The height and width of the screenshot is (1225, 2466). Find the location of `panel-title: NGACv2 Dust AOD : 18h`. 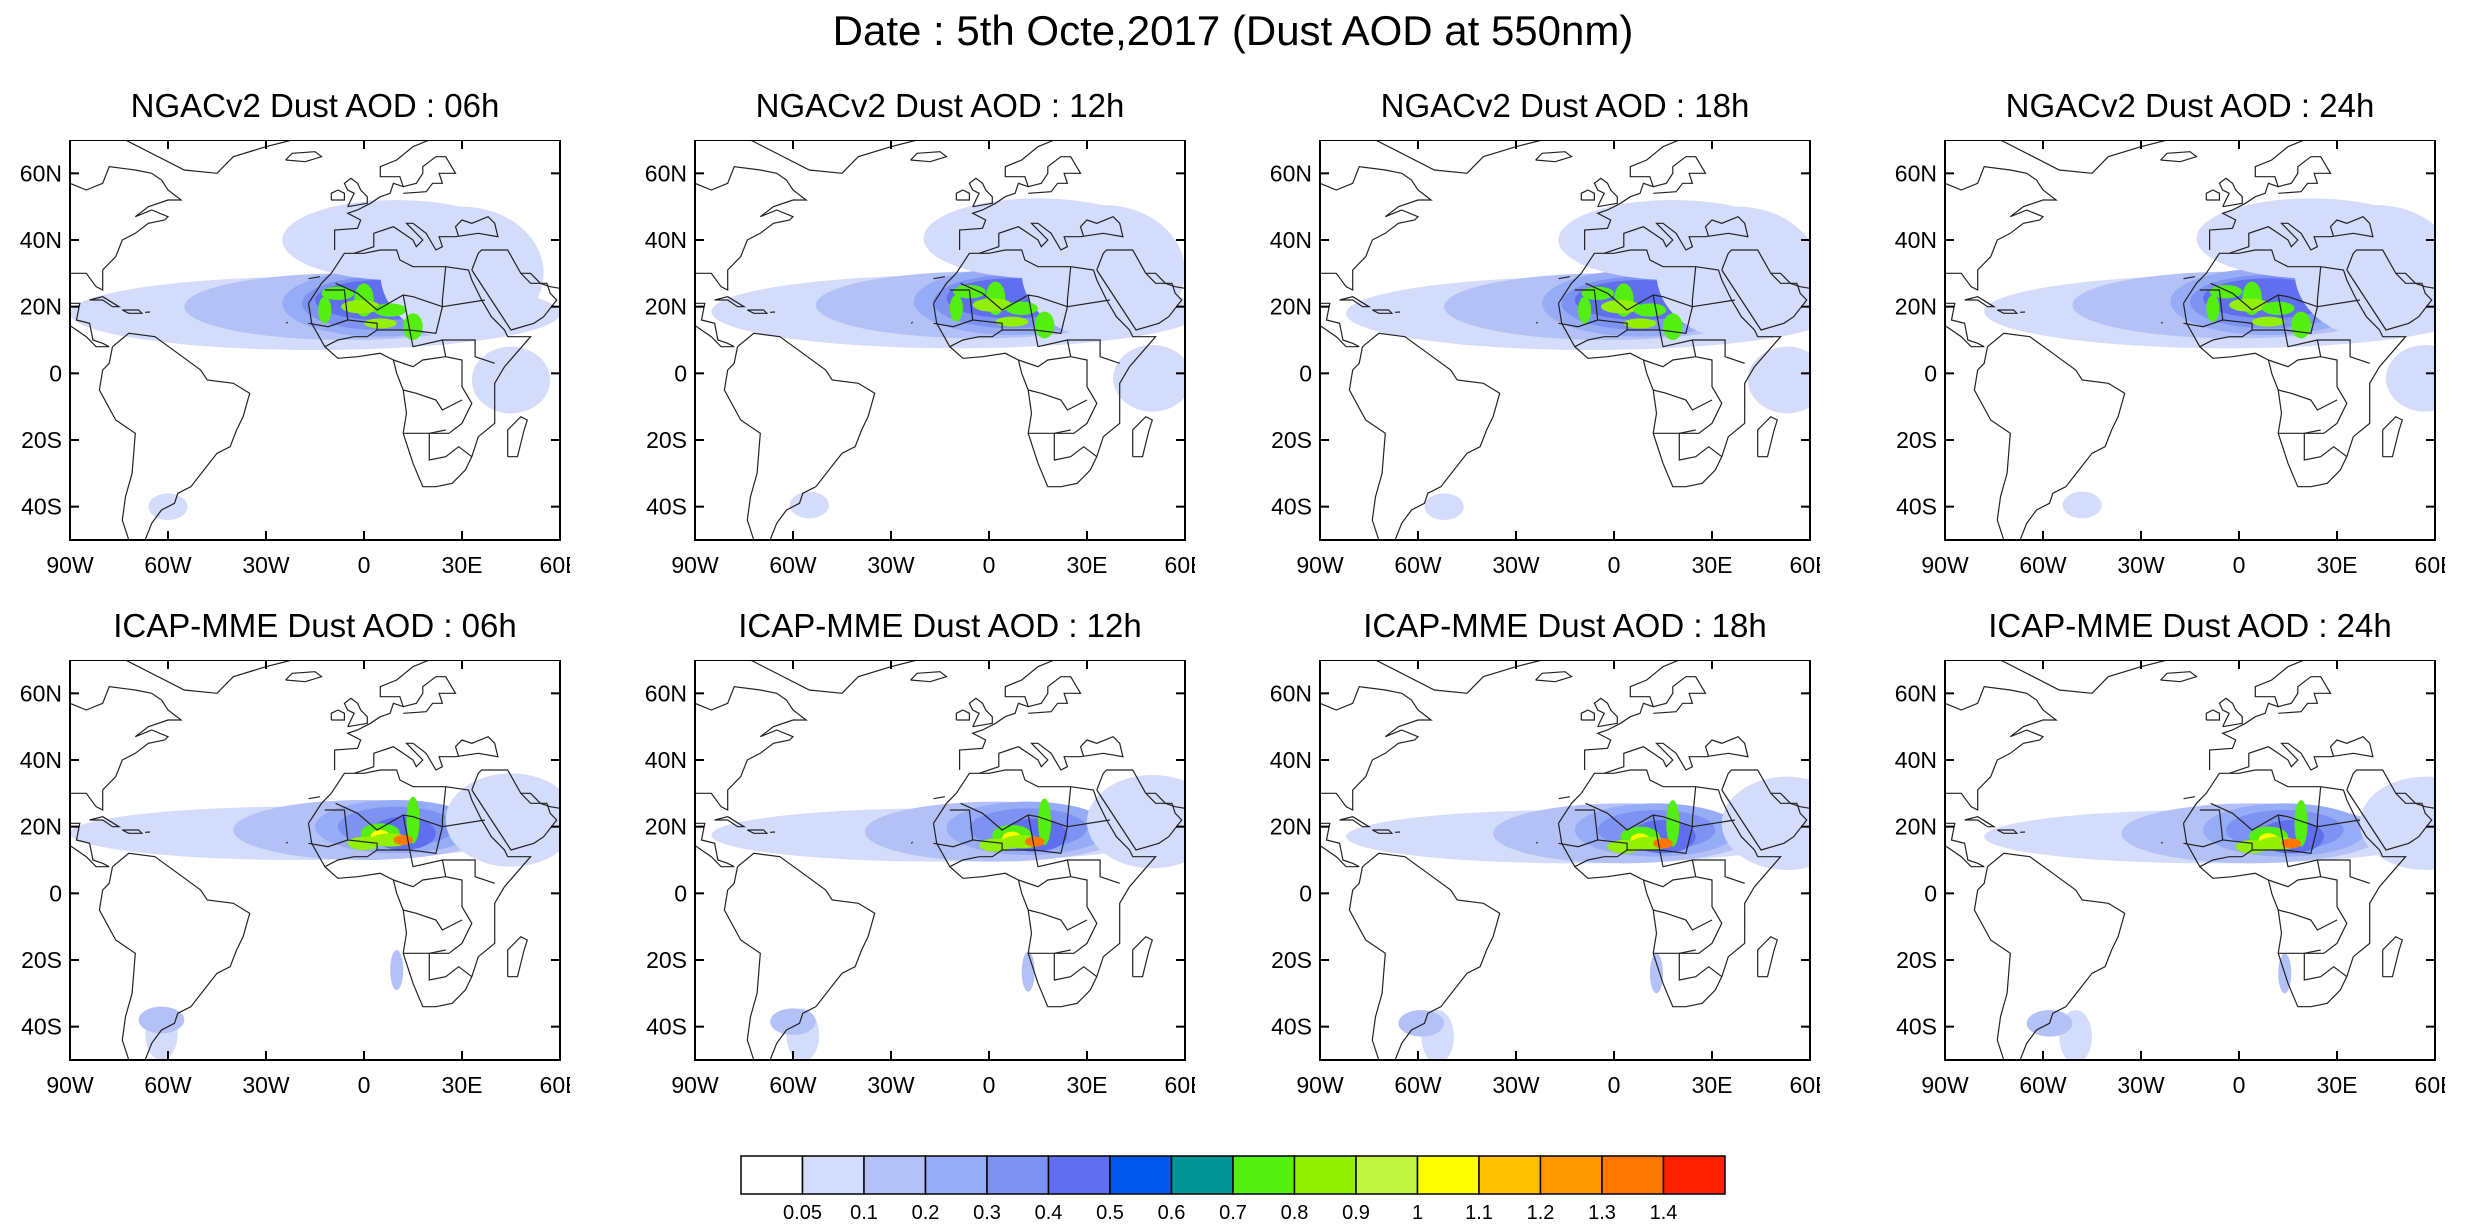

panel-title: NGACv2 Dust AOD : 18h is located at coordinates (1565, 105).